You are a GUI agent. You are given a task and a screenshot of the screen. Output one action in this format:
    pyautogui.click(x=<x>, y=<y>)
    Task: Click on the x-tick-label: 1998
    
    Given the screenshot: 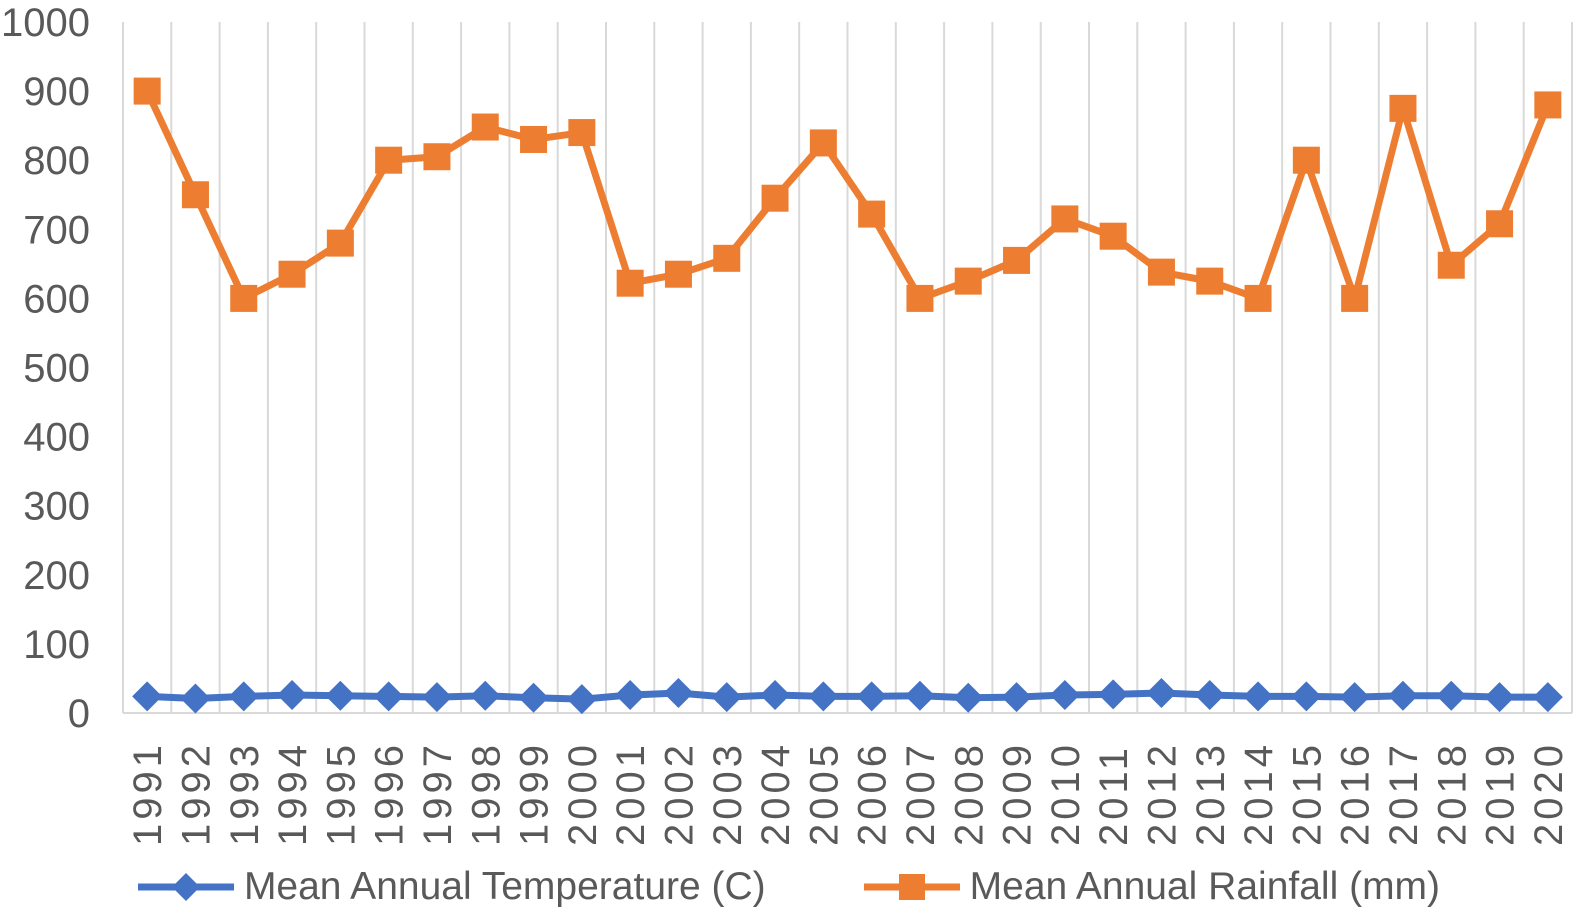 What is the action you would take?
    pyautogui.click(x=486, y=793)
    